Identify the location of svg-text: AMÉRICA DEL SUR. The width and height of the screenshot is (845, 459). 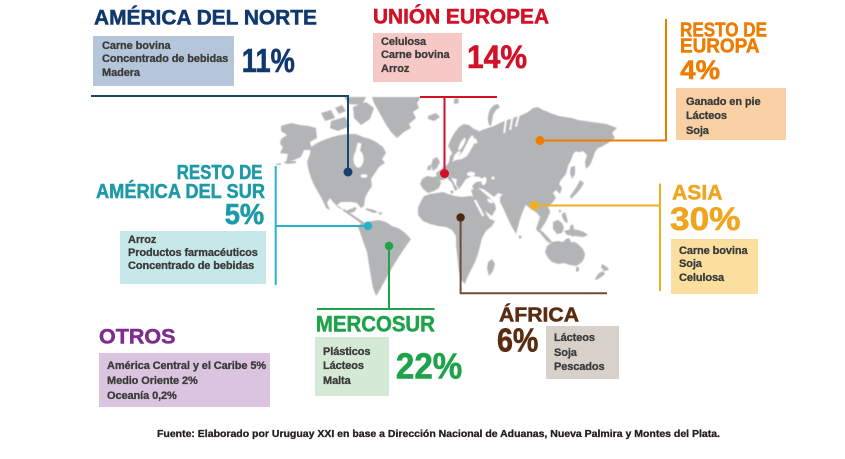
(180, 191).